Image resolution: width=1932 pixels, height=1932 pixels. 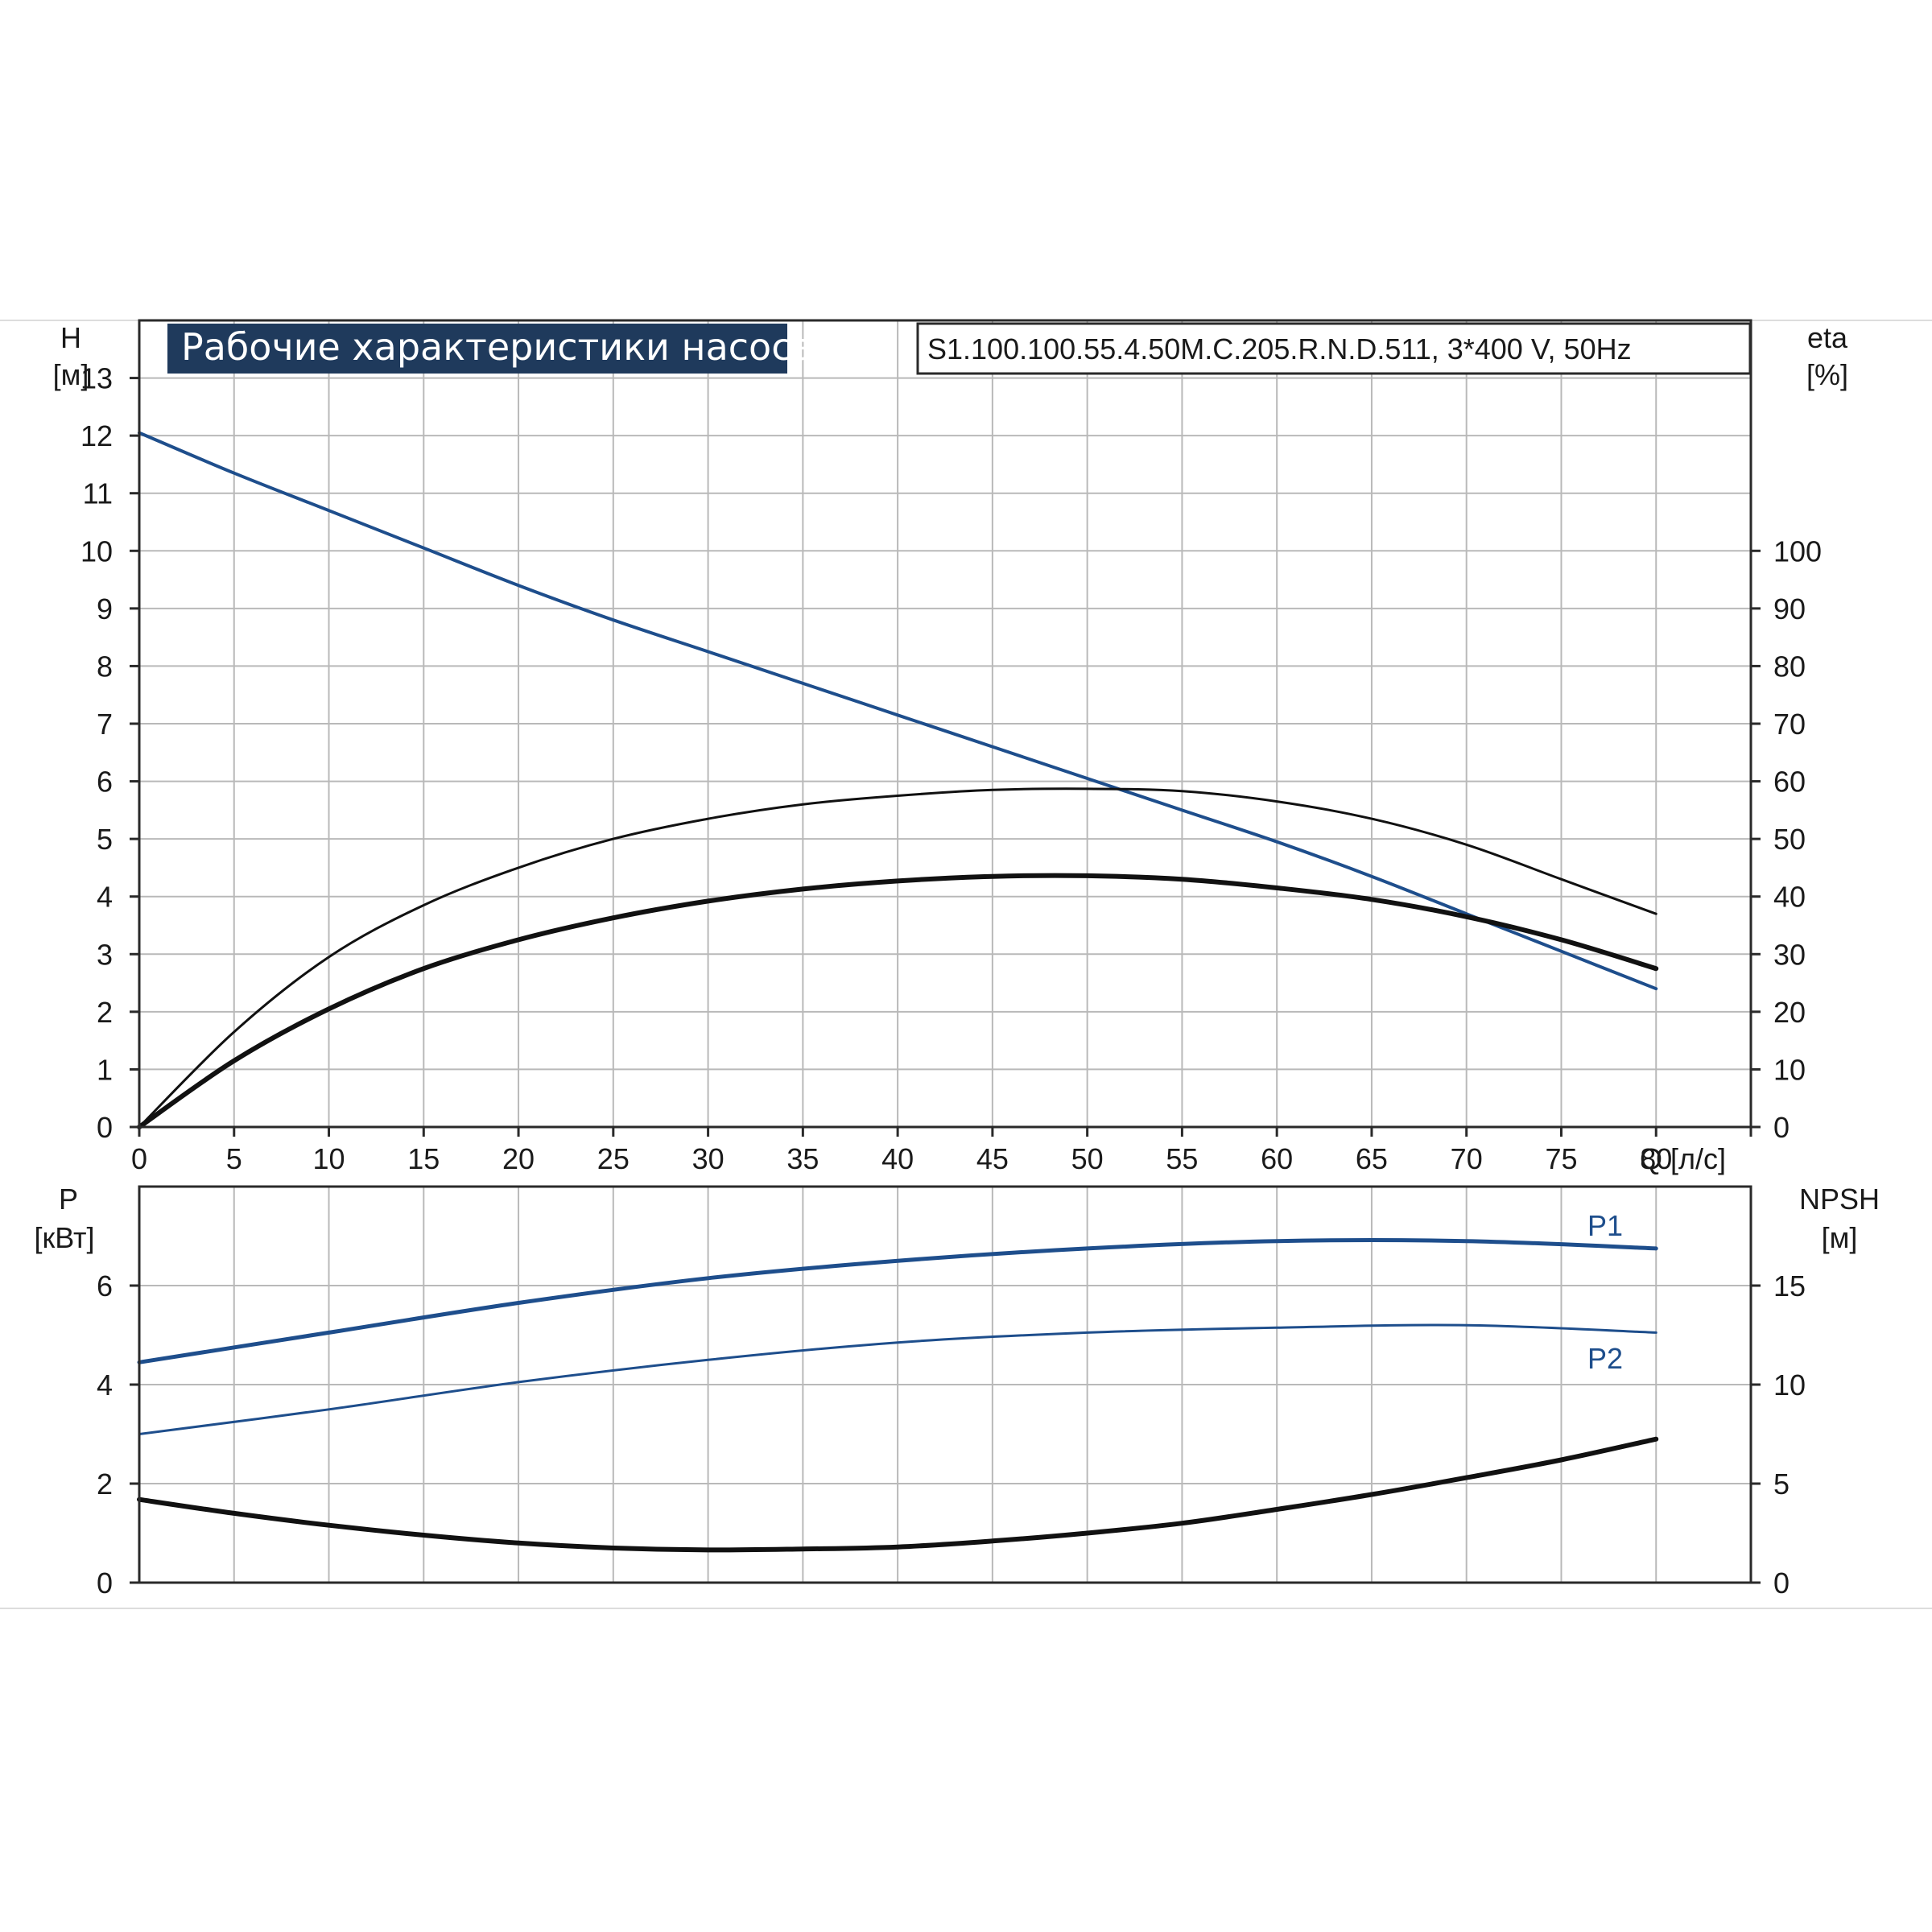 What do you see at coordinates (897, 1379) in the screenshot?
I see `p2-power-curve` at bounding box center [897, 1379].